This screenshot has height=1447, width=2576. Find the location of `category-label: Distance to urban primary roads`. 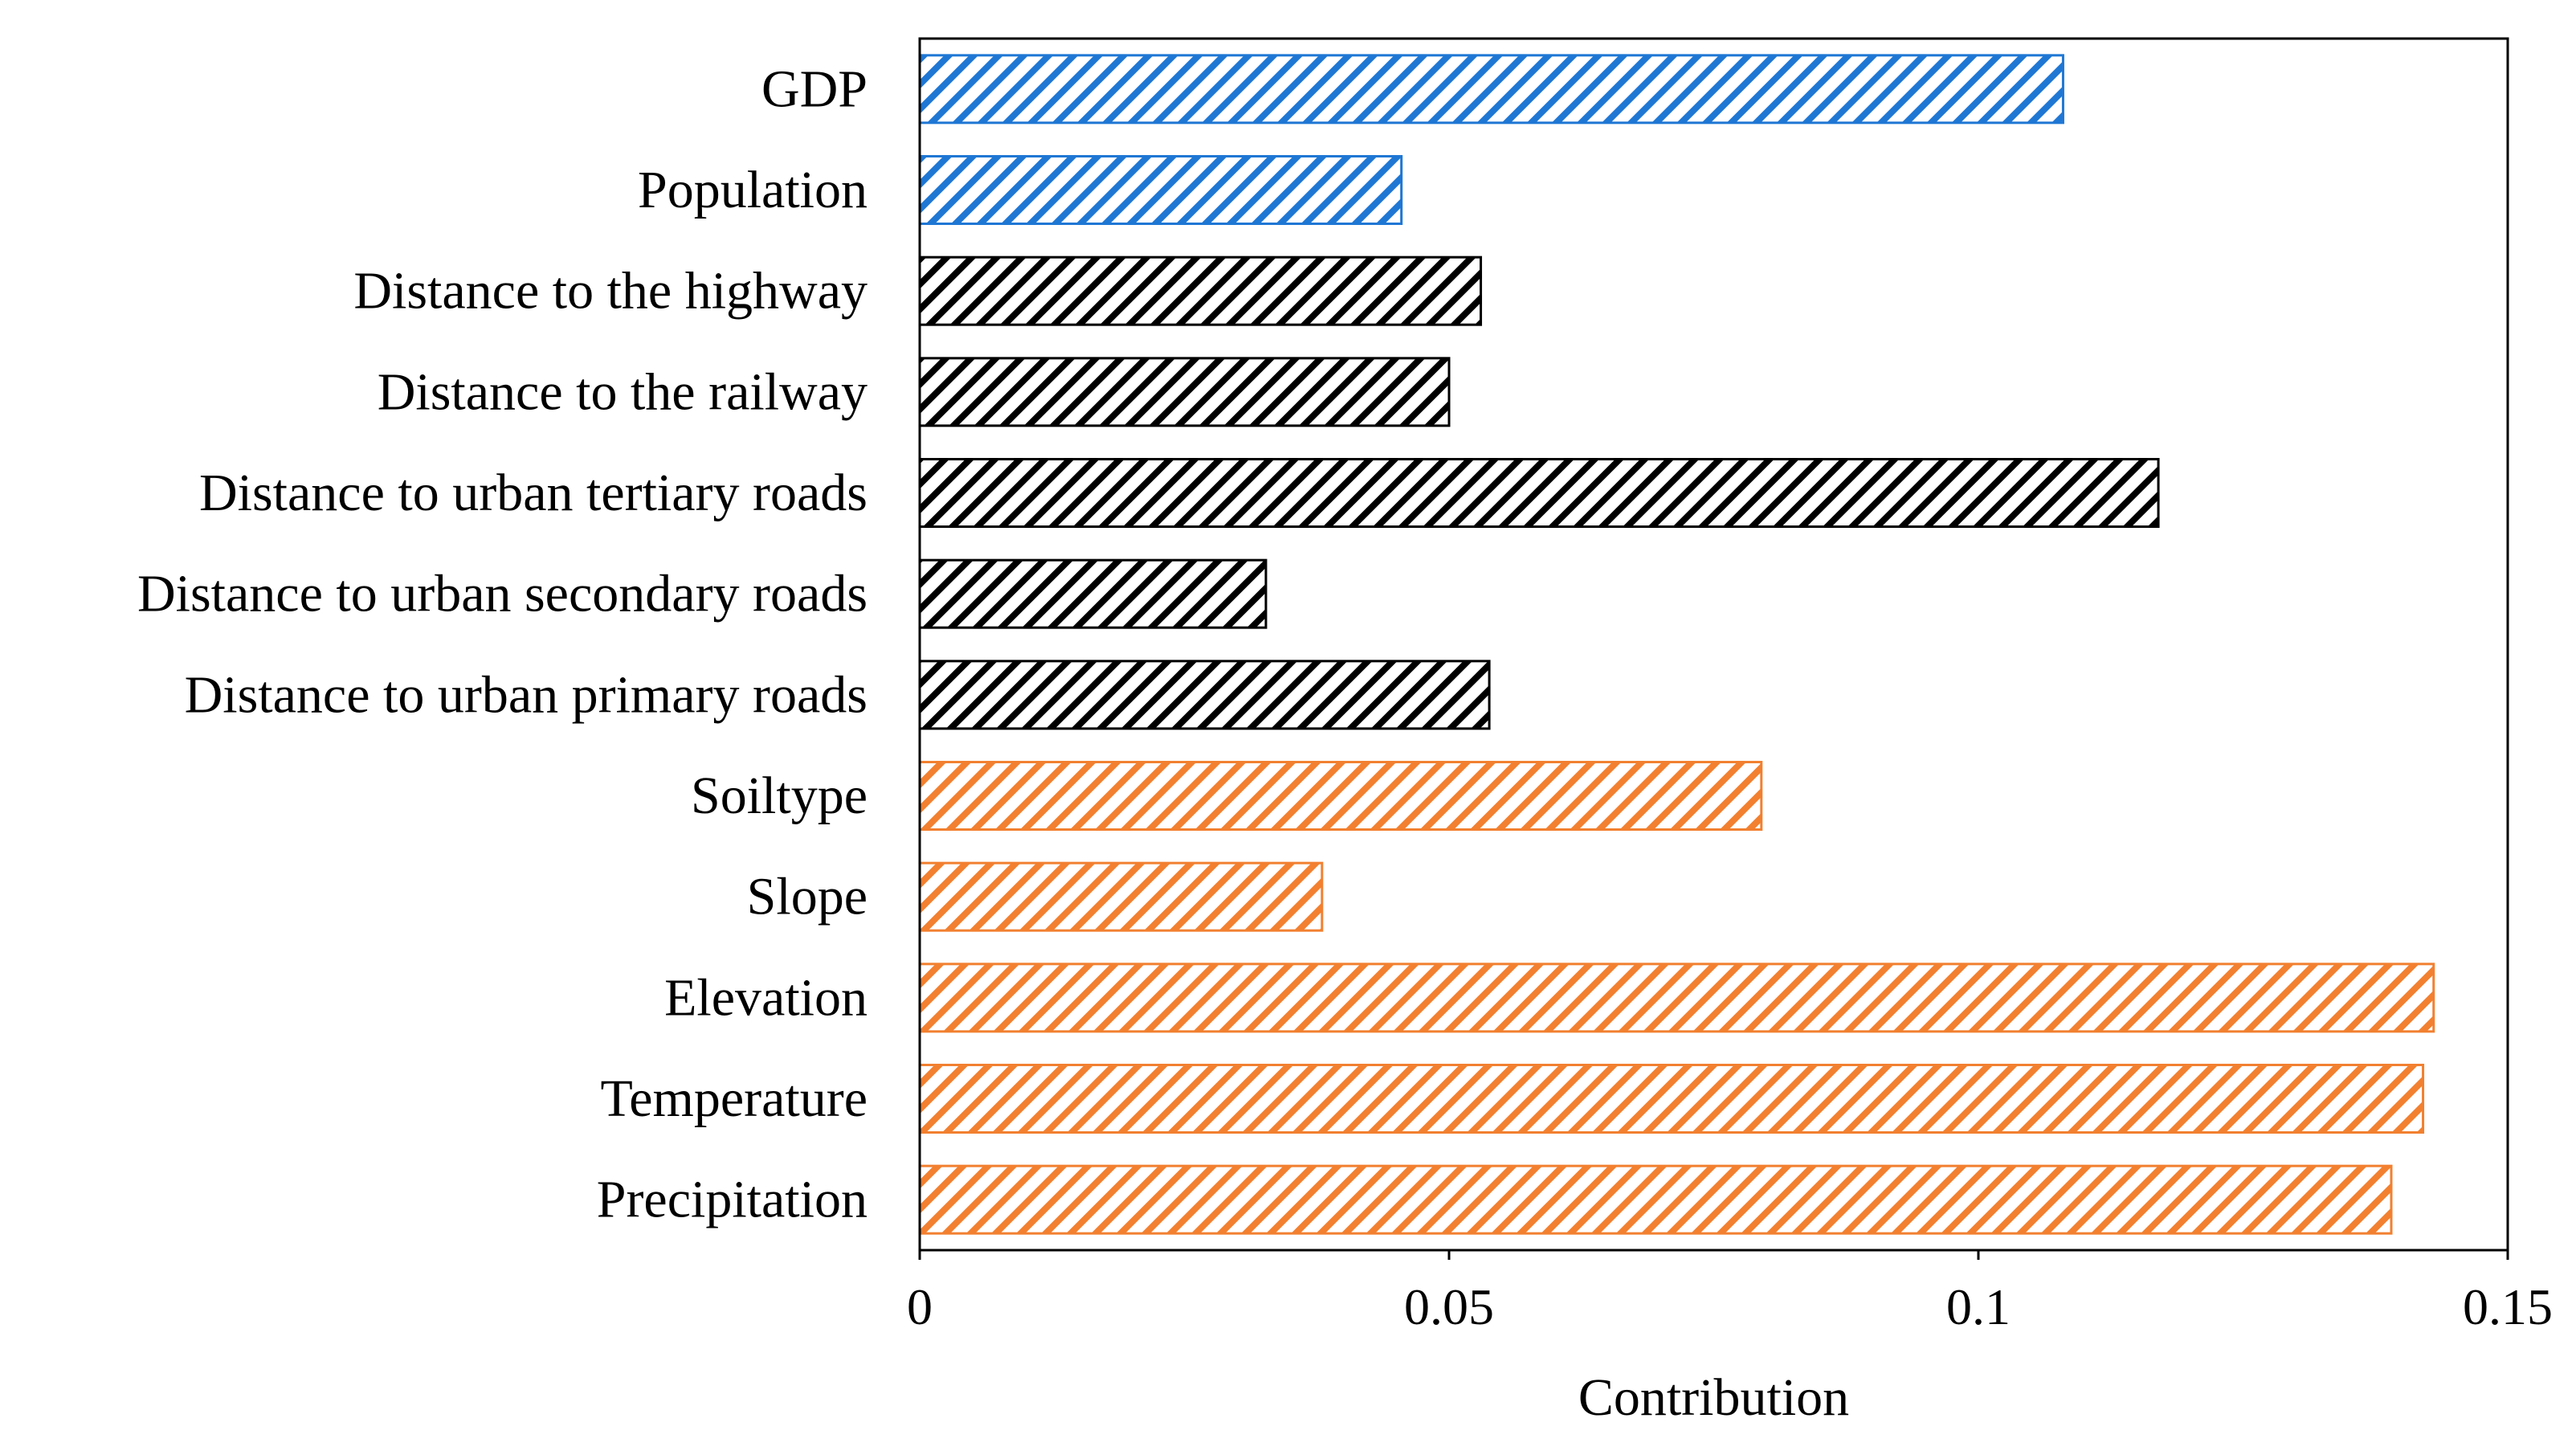

category-label: Distance to urban primary roads is located at coordinates (526, 694).